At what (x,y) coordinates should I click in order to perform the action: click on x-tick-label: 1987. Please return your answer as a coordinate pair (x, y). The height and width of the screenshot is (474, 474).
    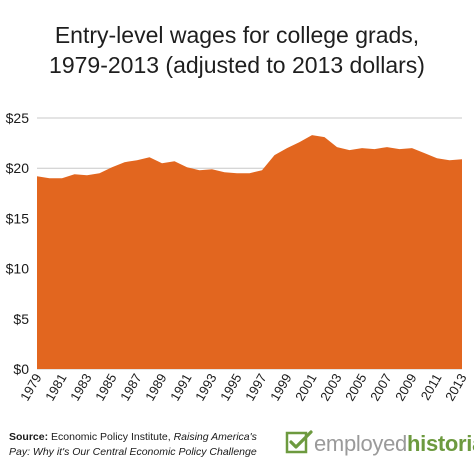
    Looking at the image, I should click on (130, 387).